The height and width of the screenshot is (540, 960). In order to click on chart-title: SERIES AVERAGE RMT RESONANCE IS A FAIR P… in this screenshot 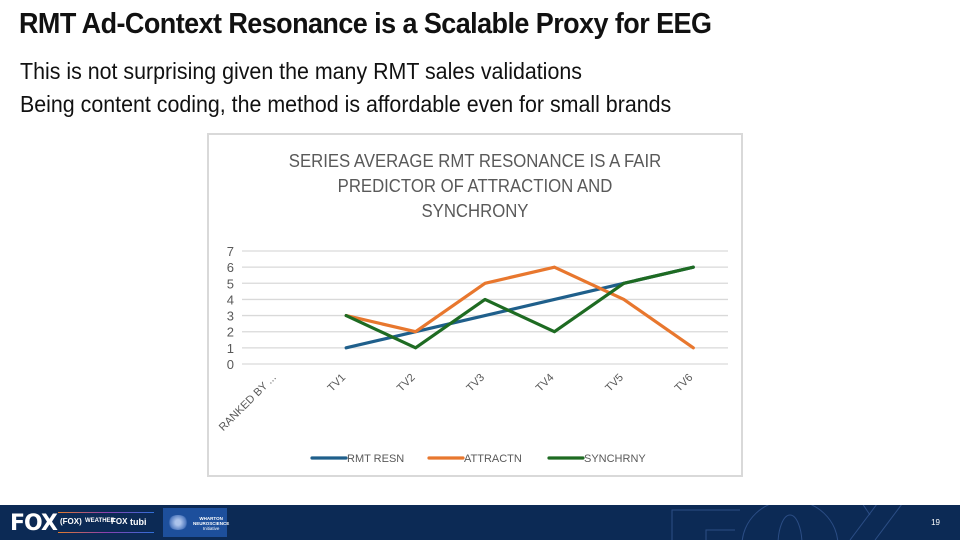, I will do `click(475, 186)`.